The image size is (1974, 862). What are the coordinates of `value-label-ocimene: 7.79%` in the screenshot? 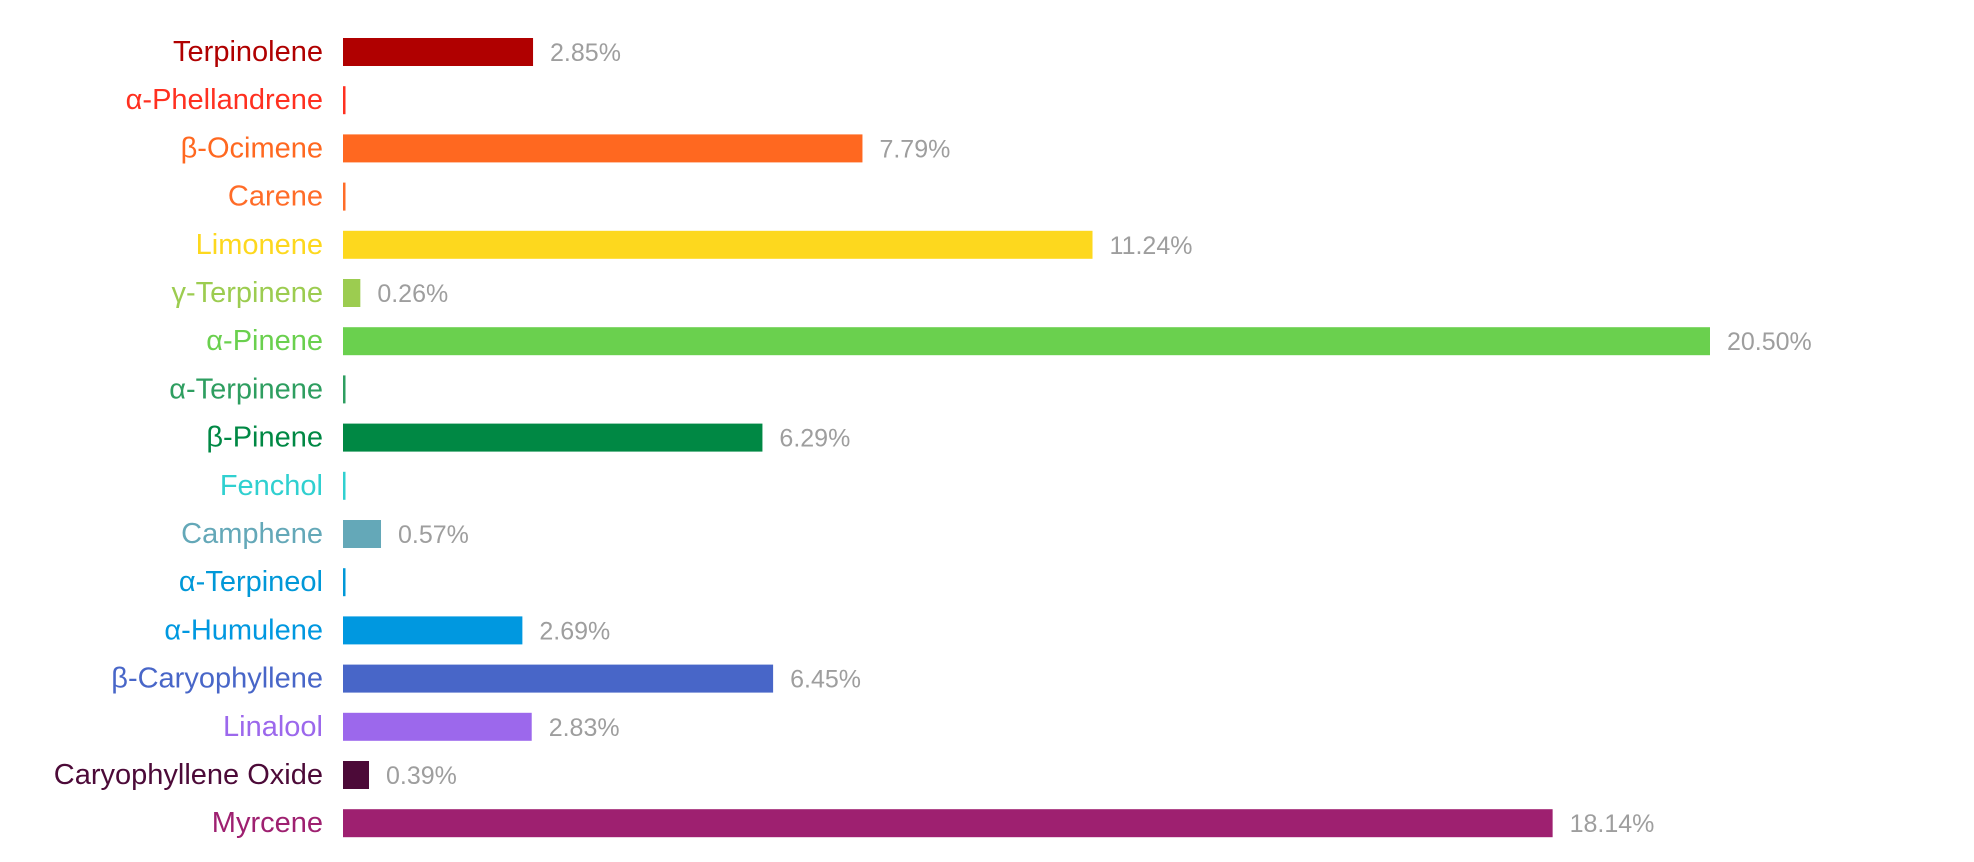 It's located at (914, 149).